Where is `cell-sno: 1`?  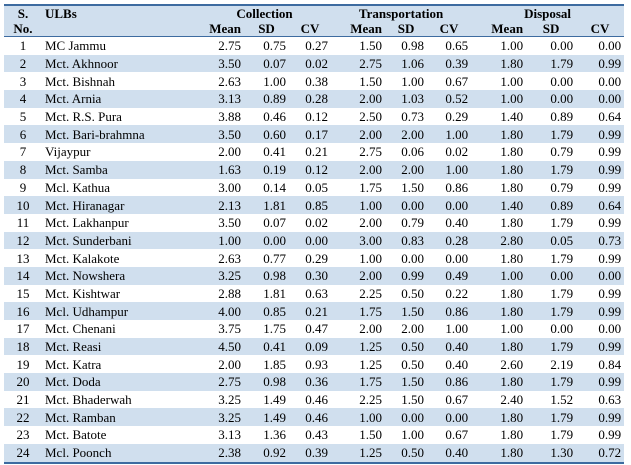
cell-sno: 1 is located at coordinates (23, 46).